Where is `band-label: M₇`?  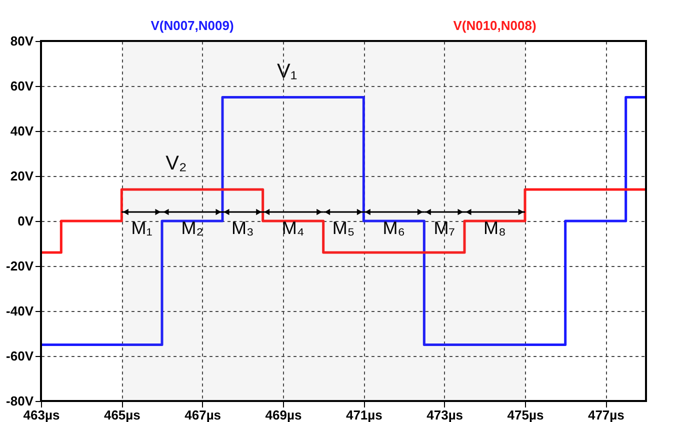 band-label: M₇ is located at coordinates (444, 228).